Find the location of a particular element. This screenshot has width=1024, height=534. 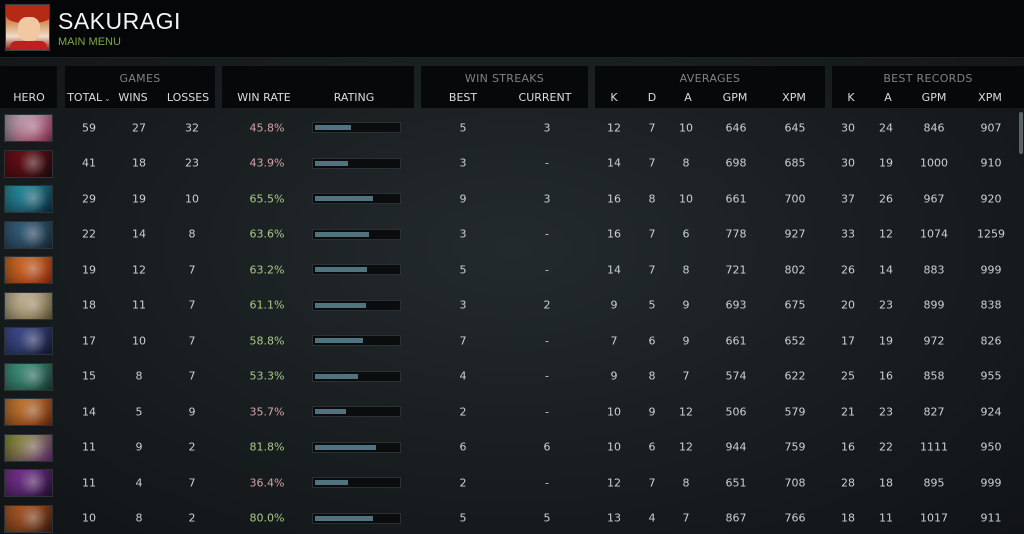

avg-kills-cell: 12 is located at coordinates (614, 482).